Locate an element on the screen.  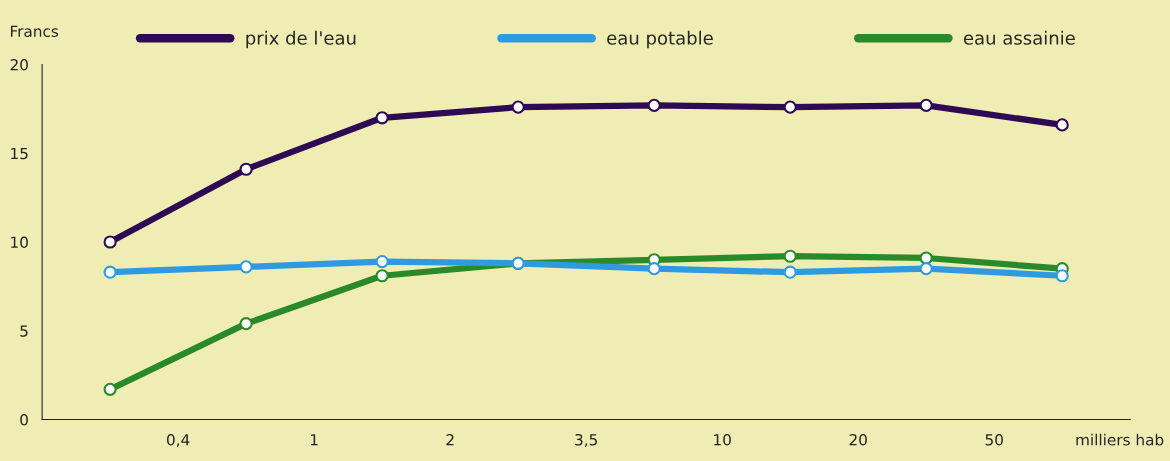
text: 1 is located at coordinates (314, 440).